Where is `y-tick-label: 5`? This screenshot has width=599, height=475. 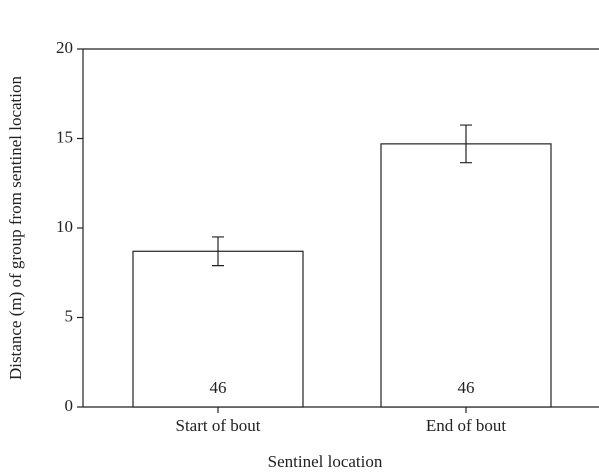
y-tick-label: 5 is located at coordinates (69, 315).